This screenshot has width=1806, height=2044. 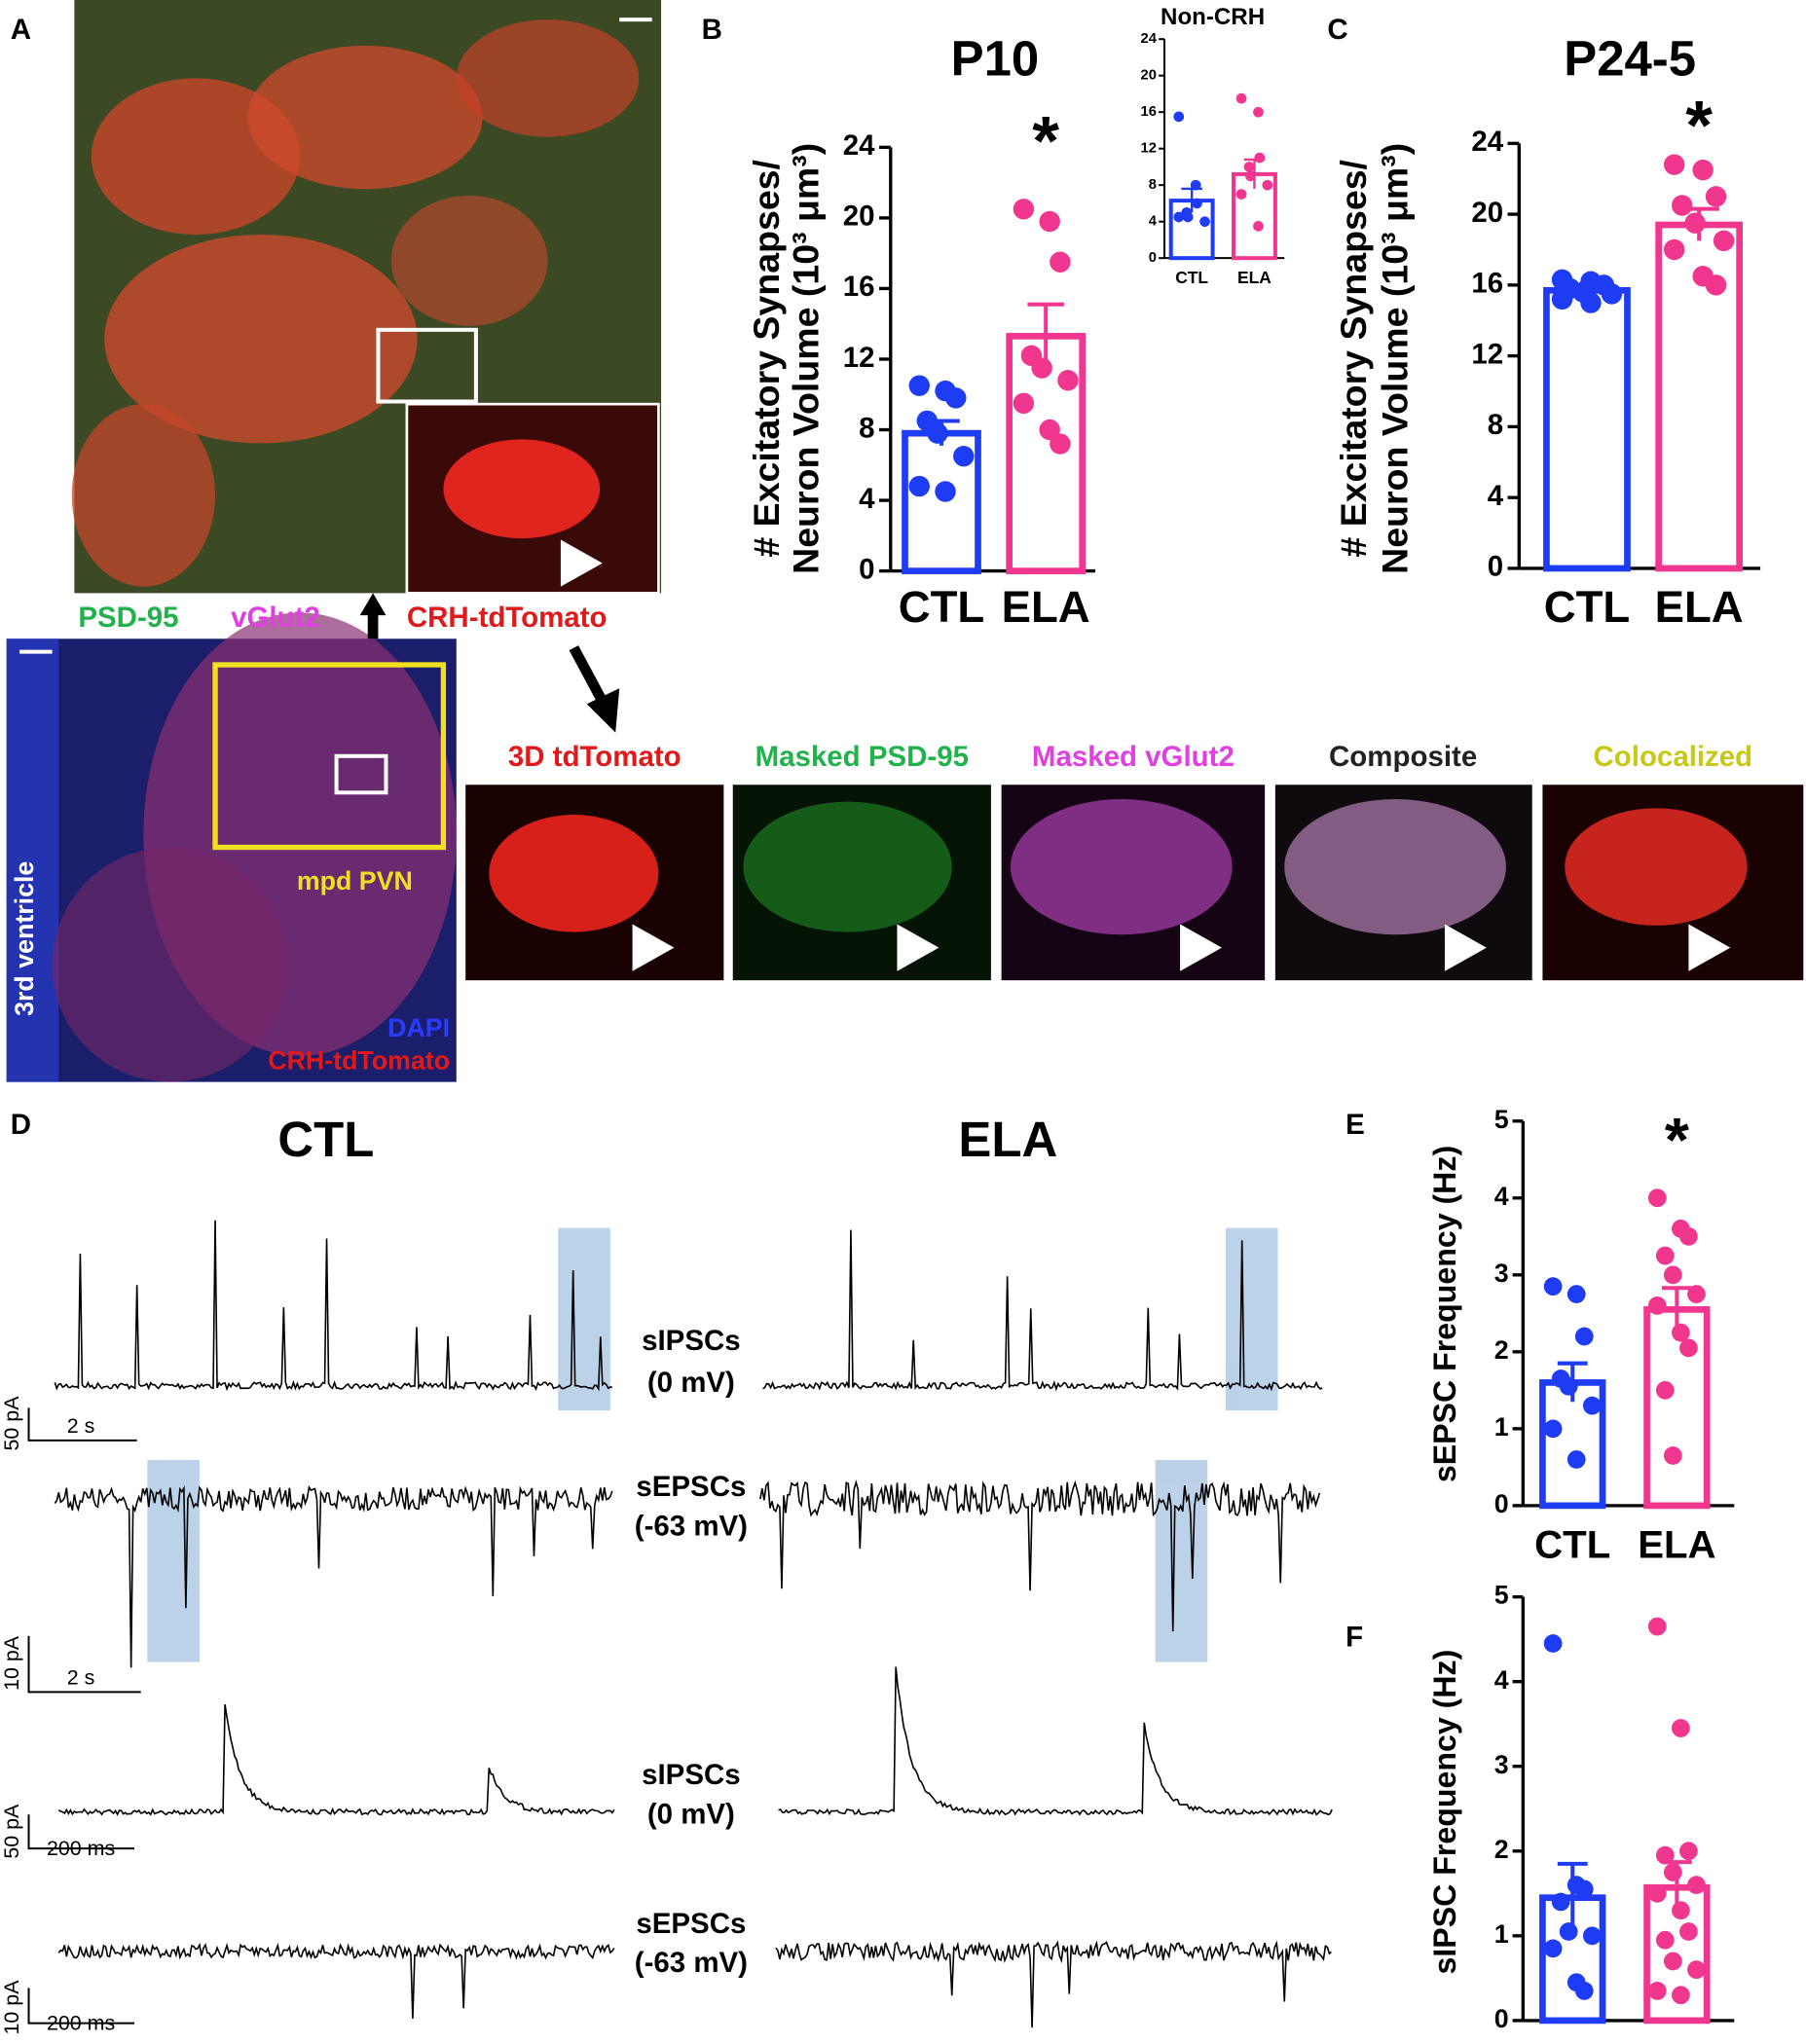 I want to click on channel-label: vGlut2, so click(x=275, y=618).